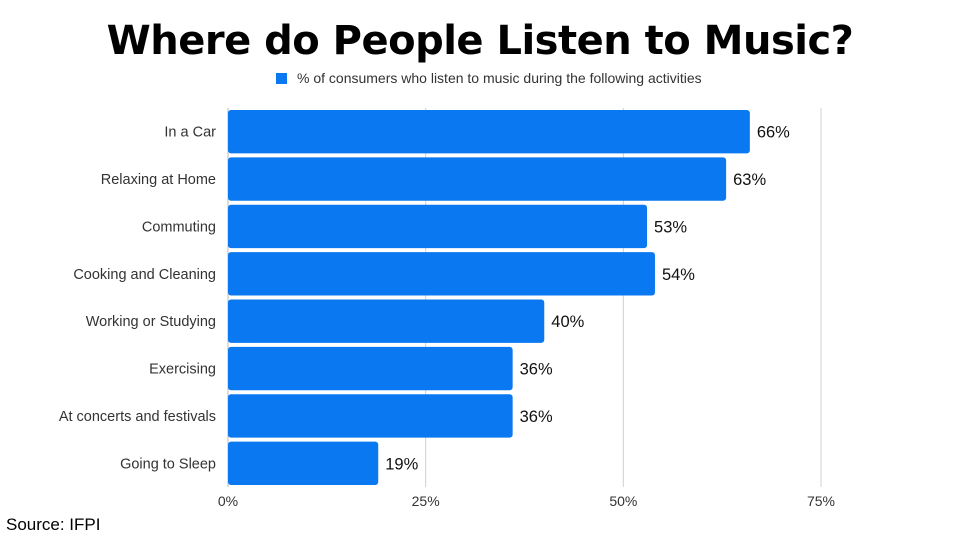  What do you see at coordinates (401, 464) in the screenshot?
I see `data-label: 19%` at bounding box center [401, 464].